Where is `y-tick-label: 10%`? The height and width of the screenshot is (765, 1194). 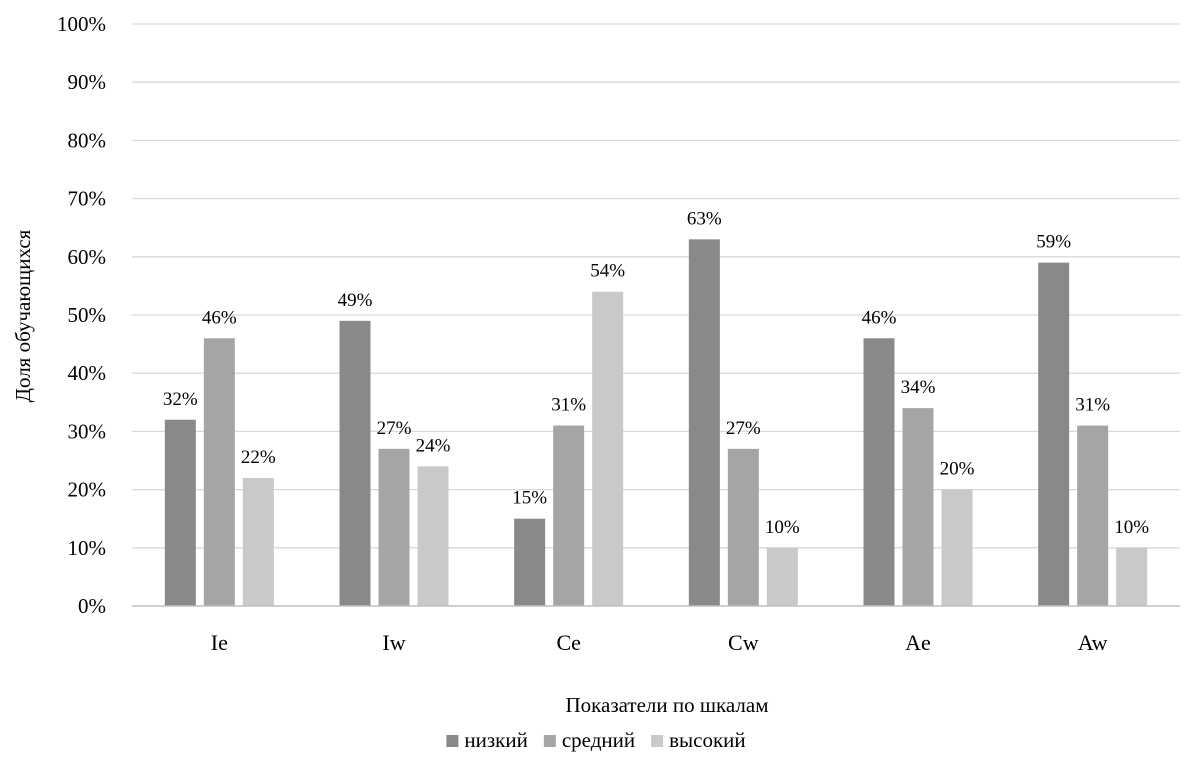 y-tick-label: 10% is located at coordinates (87, 548).